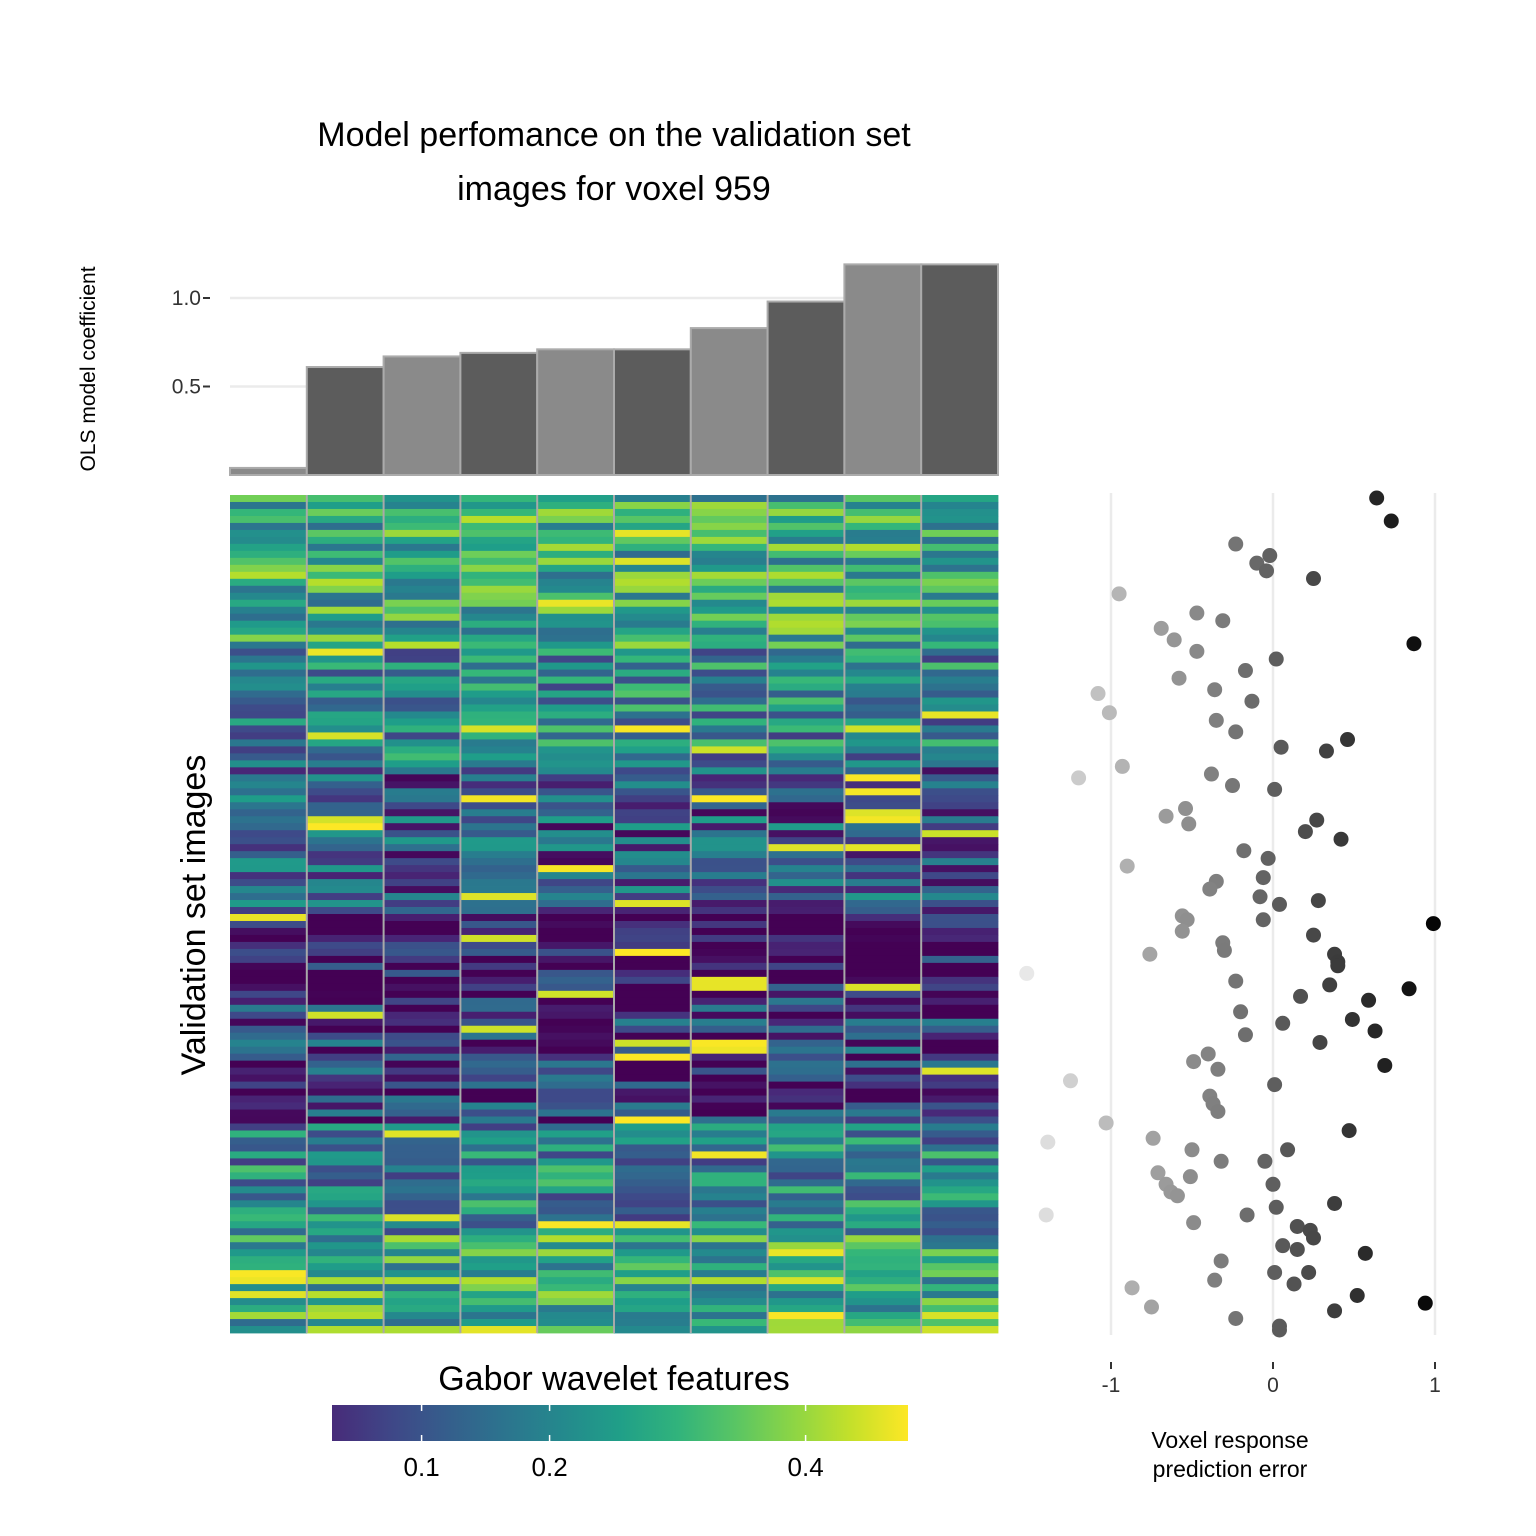  Describe the element at coordinates (422, 1467) in the screenshot. I see `colorbar-tick-label: 0.1` at that location.